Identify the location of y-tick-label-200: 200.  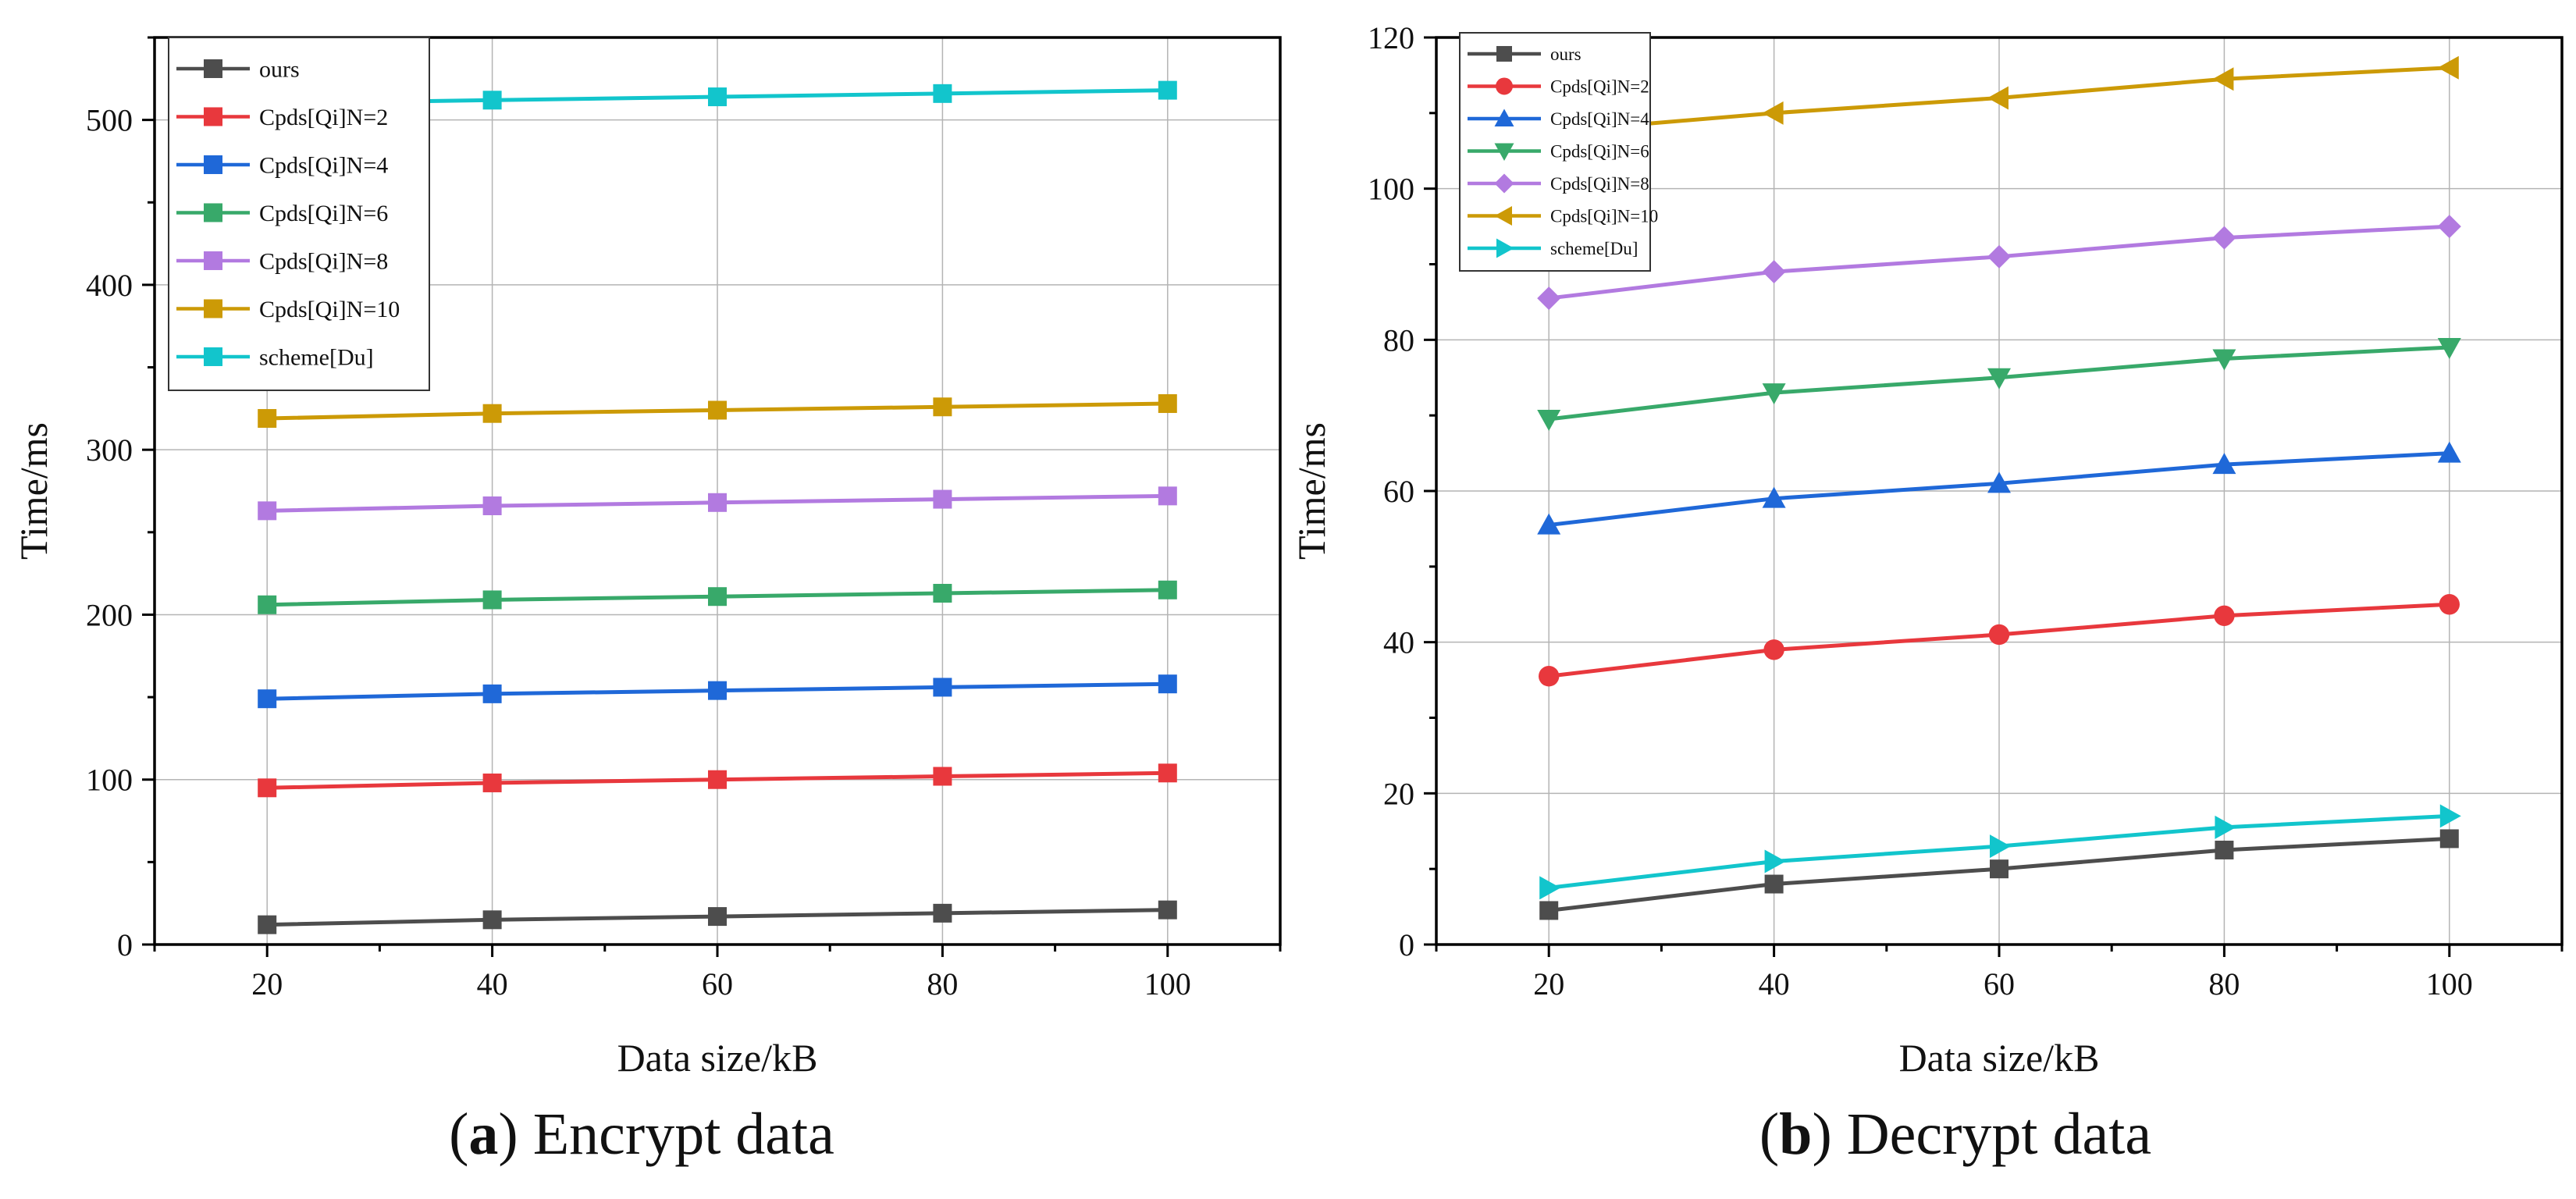
(109, 614).